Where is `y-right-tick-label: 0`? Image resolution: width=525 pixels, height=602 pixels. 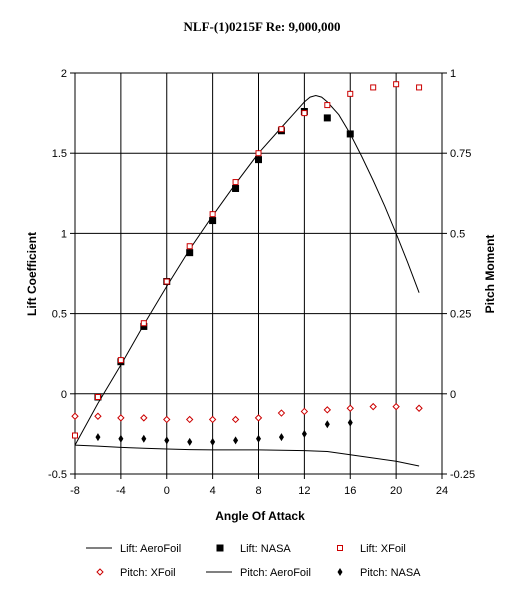 y-right-tick-label: 0 is located at coordinates (453, 395).